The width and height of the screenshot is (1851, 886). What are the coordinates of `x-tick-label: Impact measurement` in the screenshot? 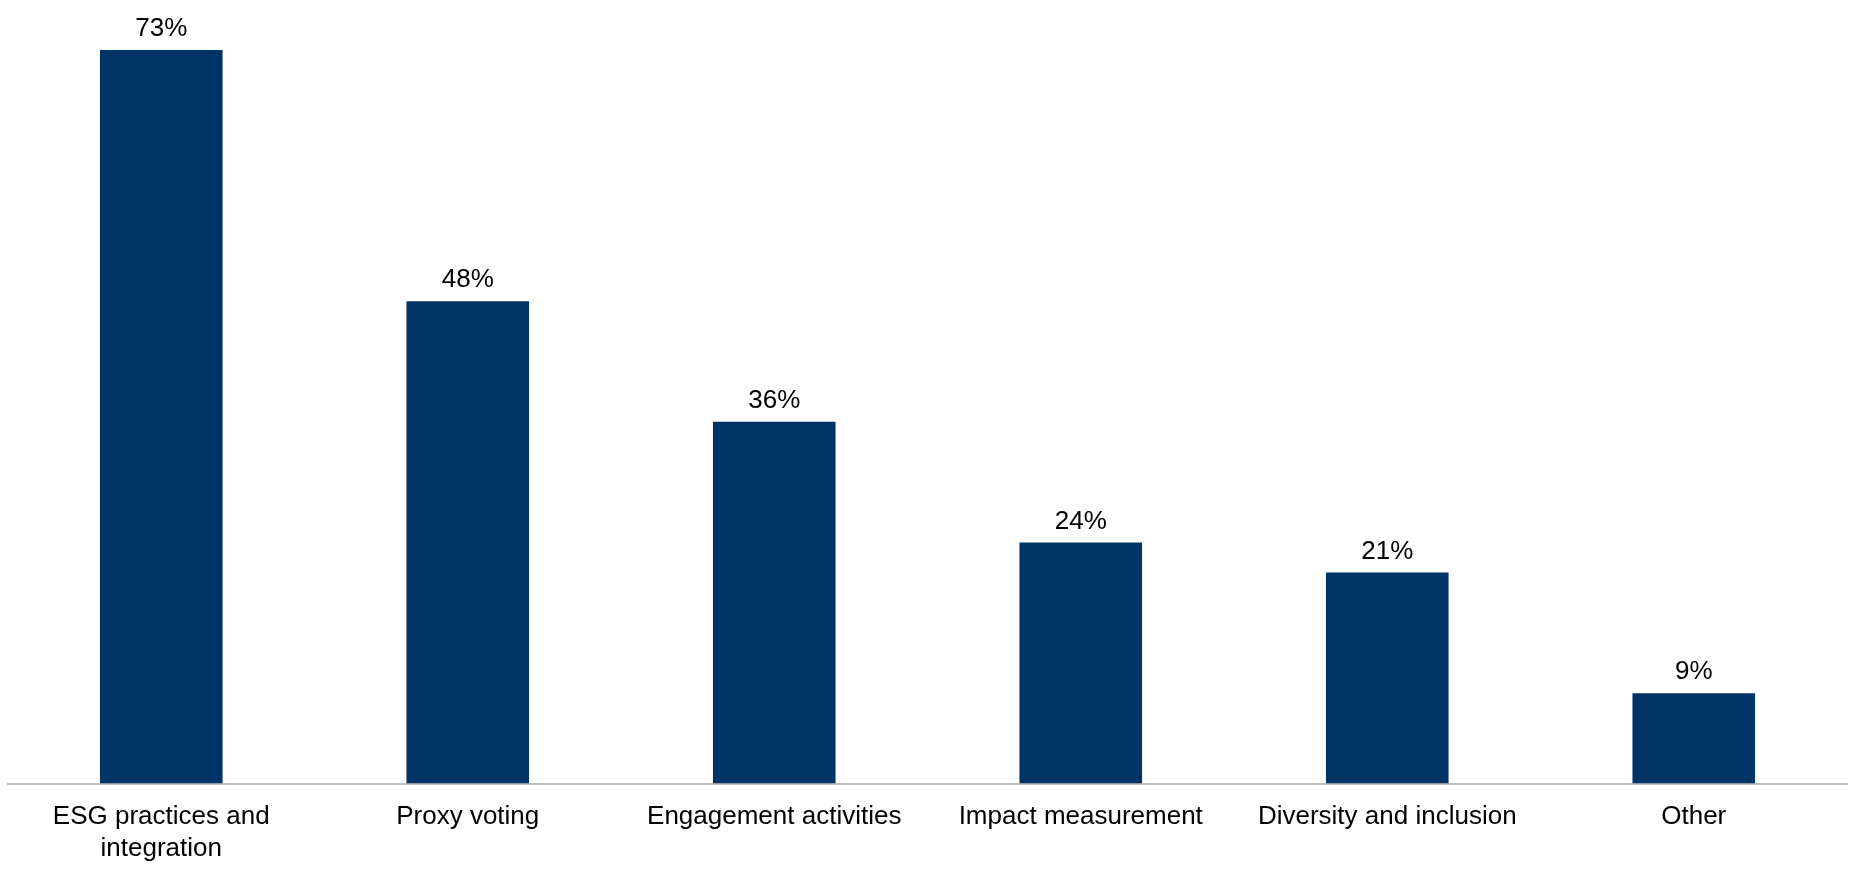 It's located at (1081, 815).